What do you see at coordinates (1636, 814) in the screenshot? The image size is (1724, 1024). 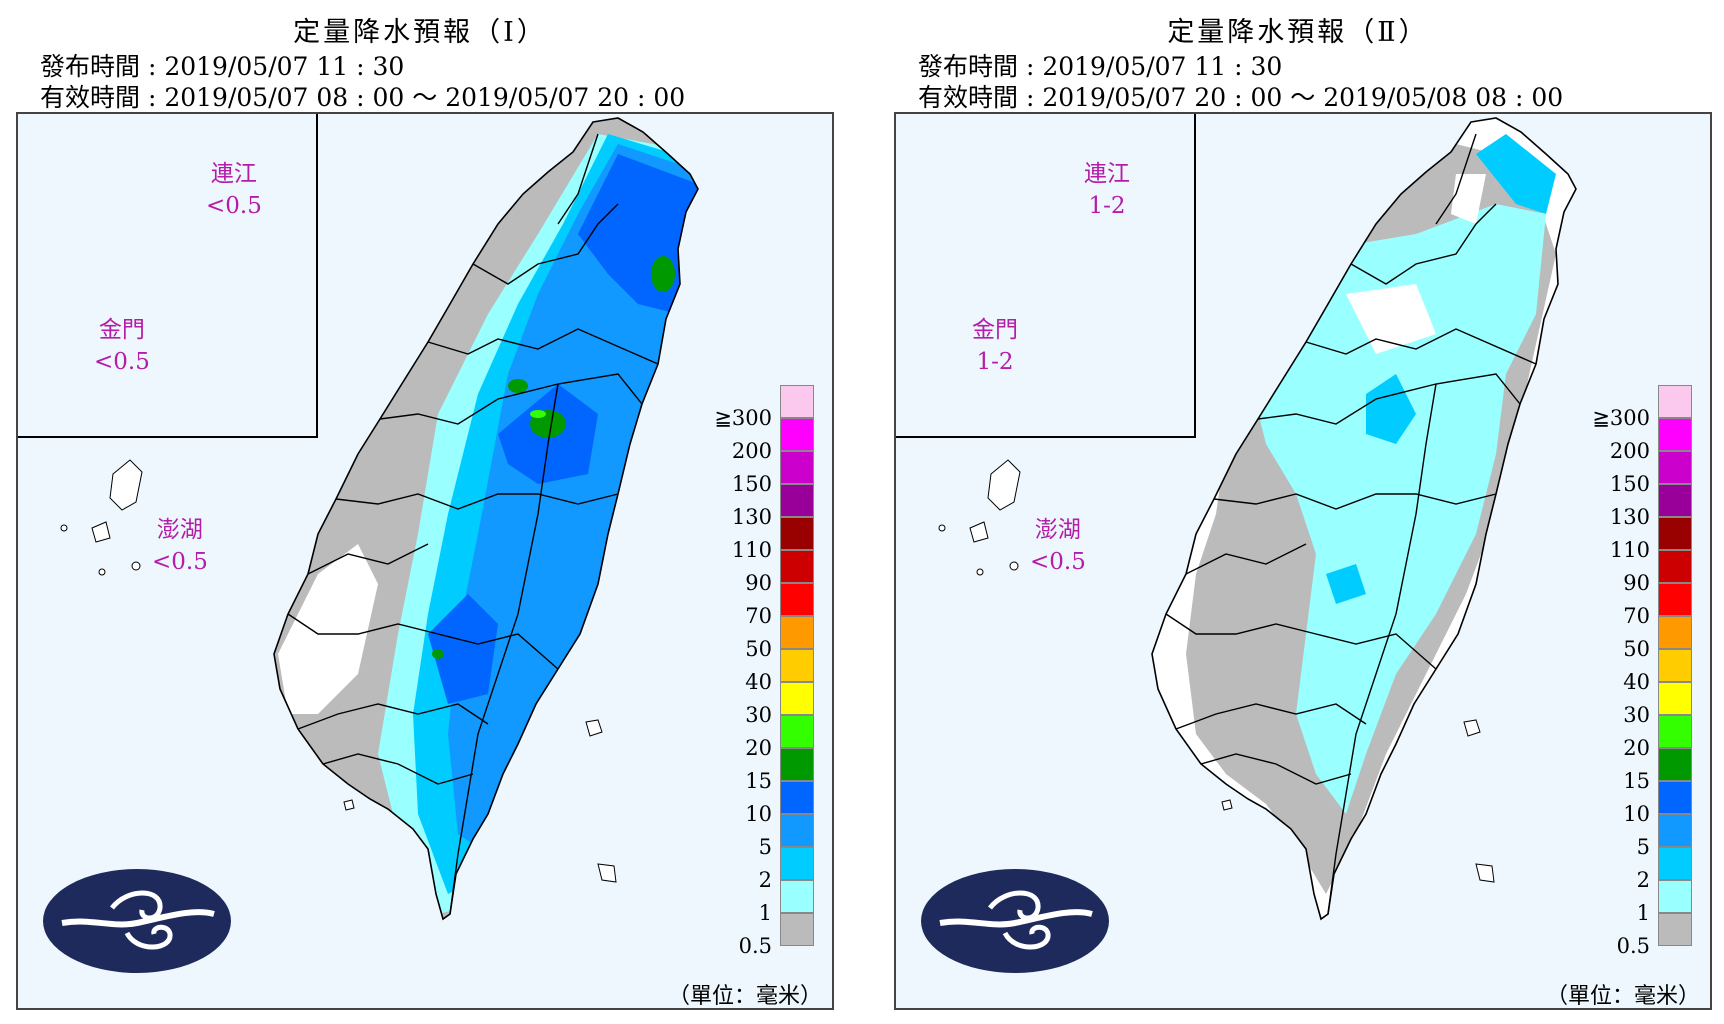 I see `legend-level-label: 10` at bounding box center [1636, 814].